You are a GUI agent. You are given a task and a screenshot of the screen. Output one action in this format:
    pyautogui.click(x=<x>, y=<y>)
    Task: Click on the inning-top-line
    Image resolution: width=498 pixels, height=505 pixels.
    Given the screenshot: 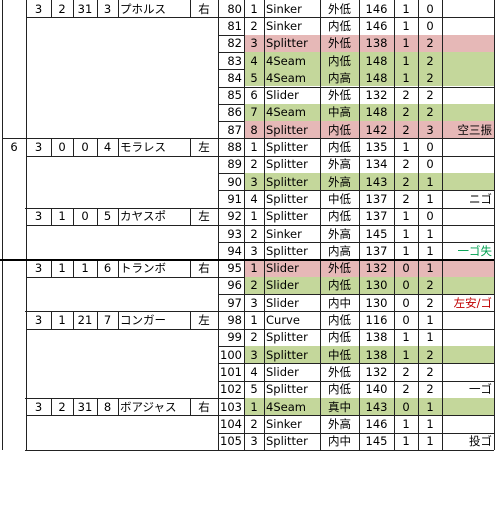 What is the action you would take?
    pyautogui.click(x=14, y=139)
    